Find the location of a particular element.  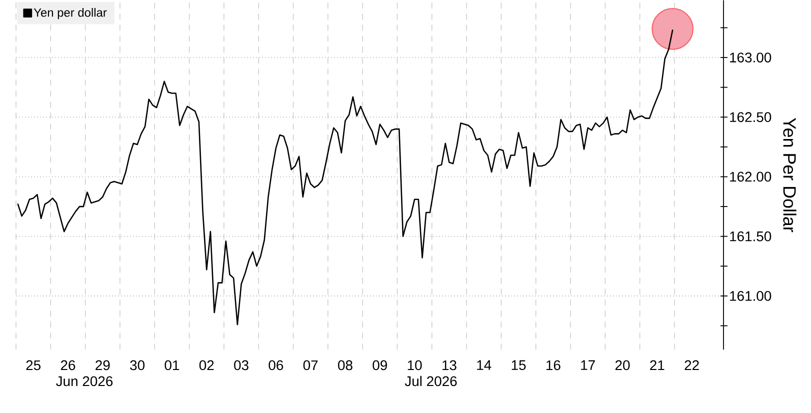

x-tick-label: 30 is located at coordinates (137, 365).